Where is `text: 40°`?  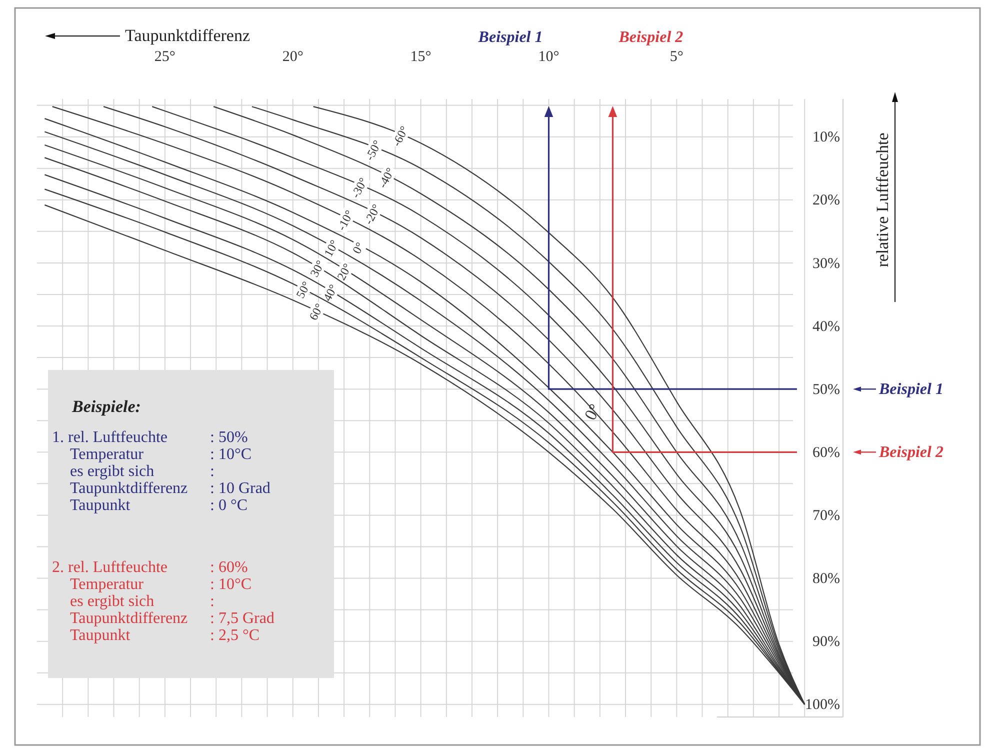
text: 40° is located at coordinates (330, 293).